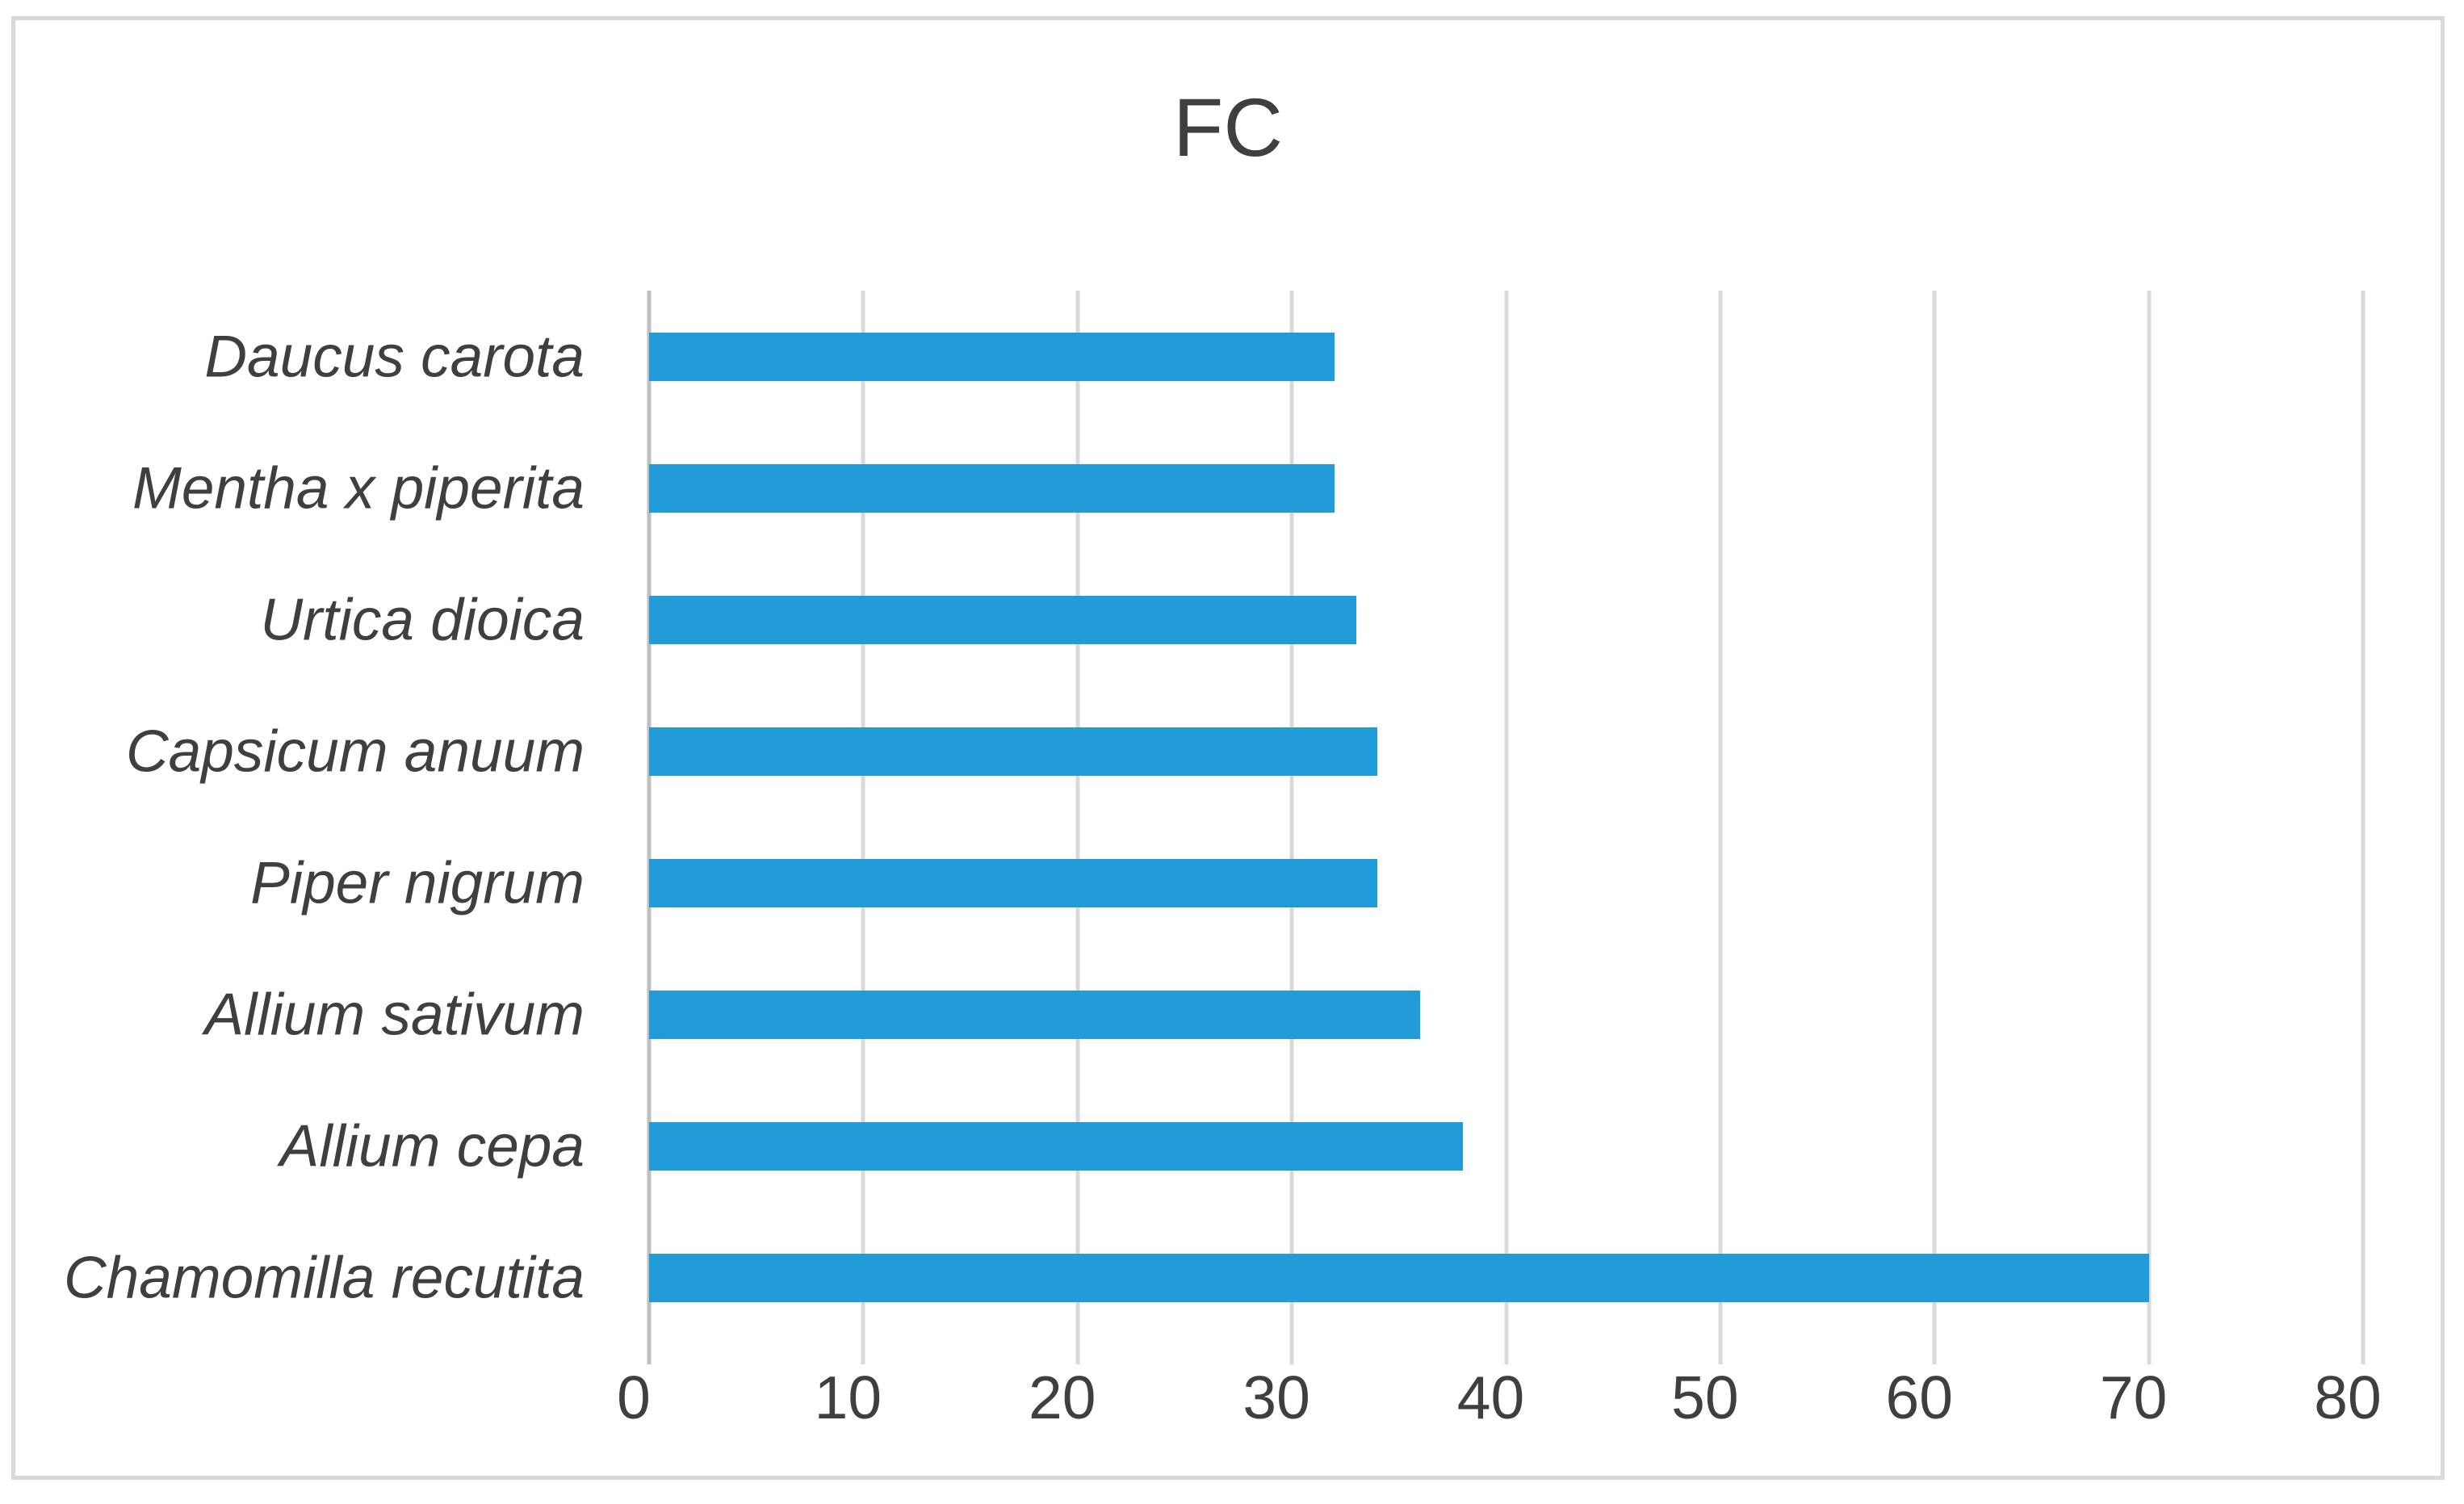 Image resolution: width=2464 pixels, height=1504 pixels. Describe the element at coordinates (432, 1146) in the screenshot. I see `category-label: Allium cepa` at that location.